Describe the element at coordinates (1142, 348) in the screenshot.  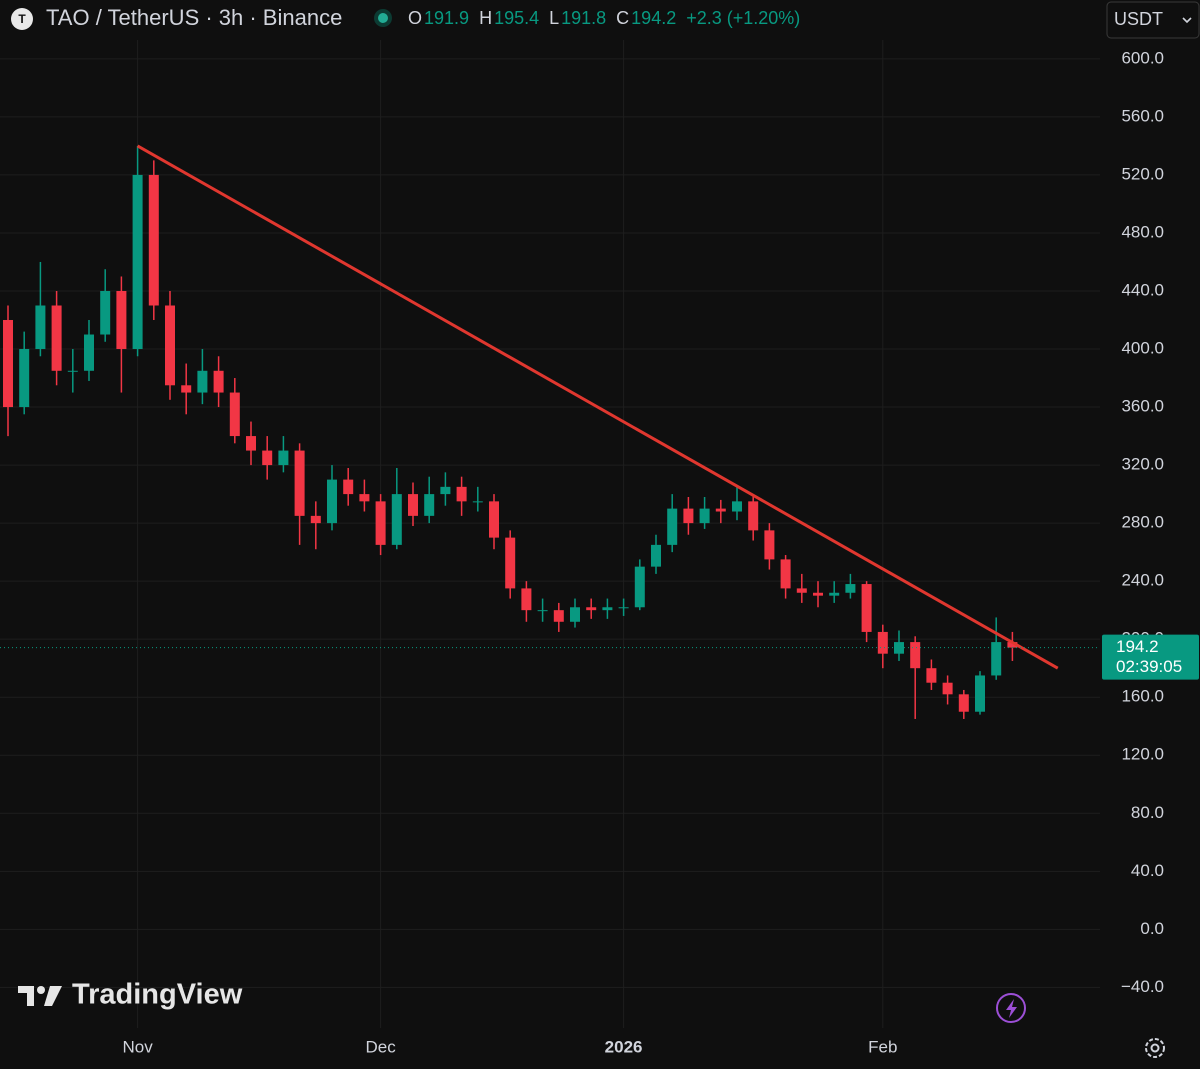
I see `y-tick-label: 400.0` at that location.